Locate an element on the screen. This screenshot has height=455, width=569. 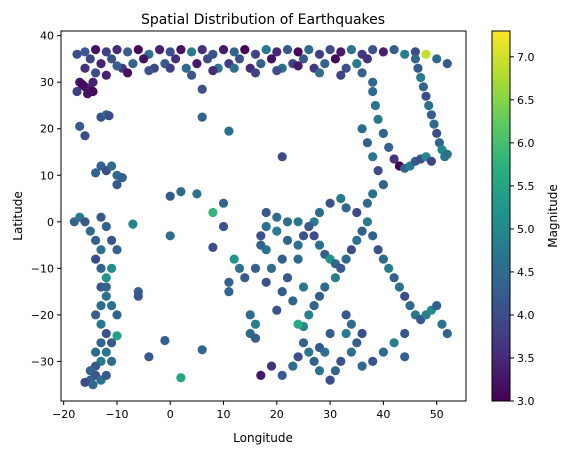
y-tick-label: −20 is located at coordinates (42, 315).